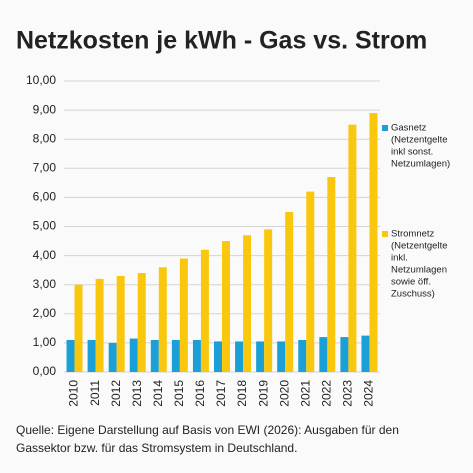 The width and height of the screenshot is (473, 473). Describe the element at coordinates (45, 255) in the screenshot. I see `y-tick-label: 4,00` at that location.